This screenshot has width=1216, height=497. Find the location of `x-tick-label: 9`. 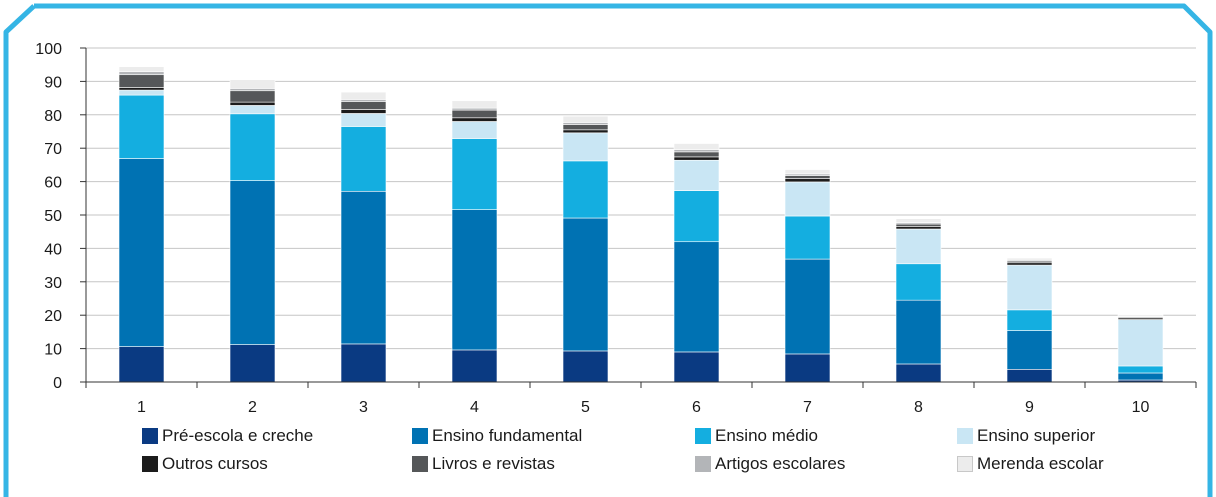

x-tick-label: 9 is located at coordinates (1029, 407).